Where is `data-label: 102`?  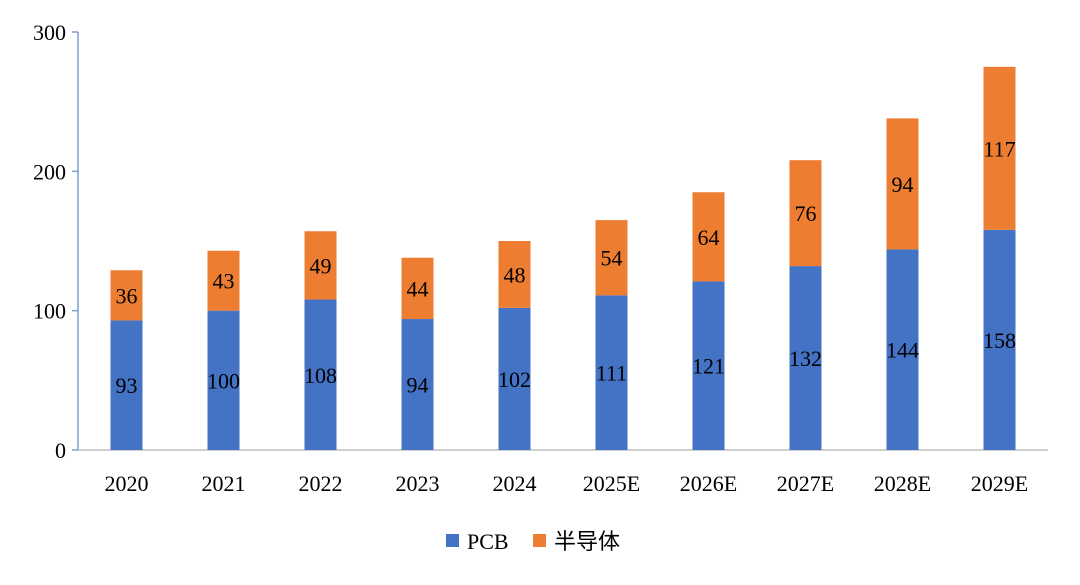 data-label: 102 is located at coordinates (514, 379).